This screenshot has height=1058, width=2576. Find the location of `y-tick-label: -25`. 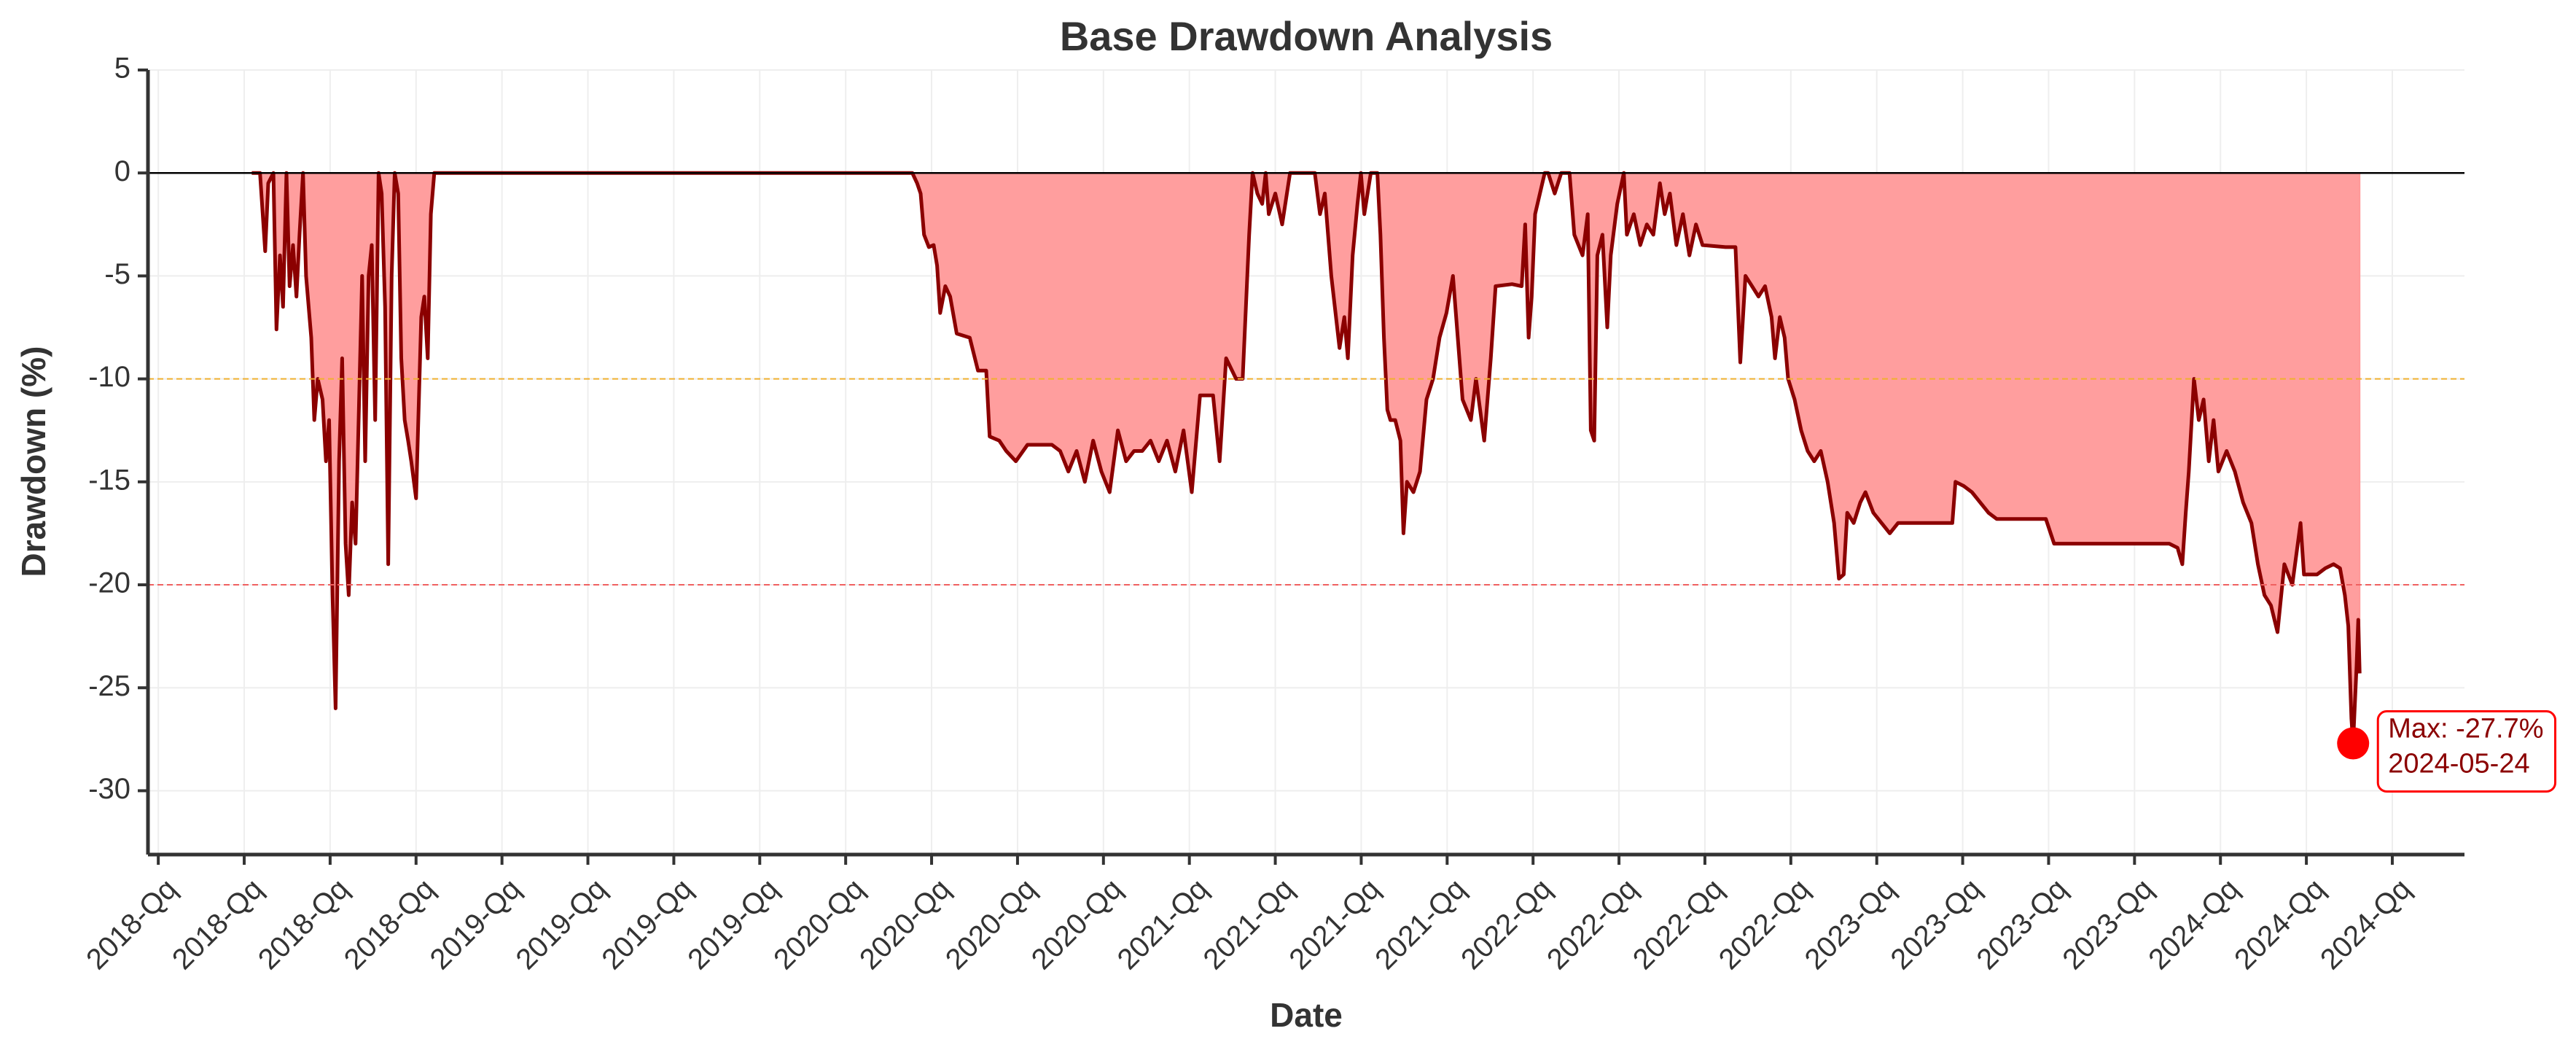

y-tick-label: -25 is located at coordinates (109, 686).